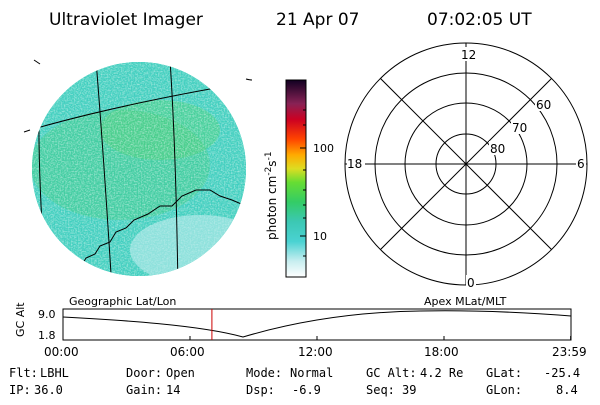  Describe the element at coordinates (391, 373) in the screenshot. I see `status-gcalt-key: GC Alt:` at that location.